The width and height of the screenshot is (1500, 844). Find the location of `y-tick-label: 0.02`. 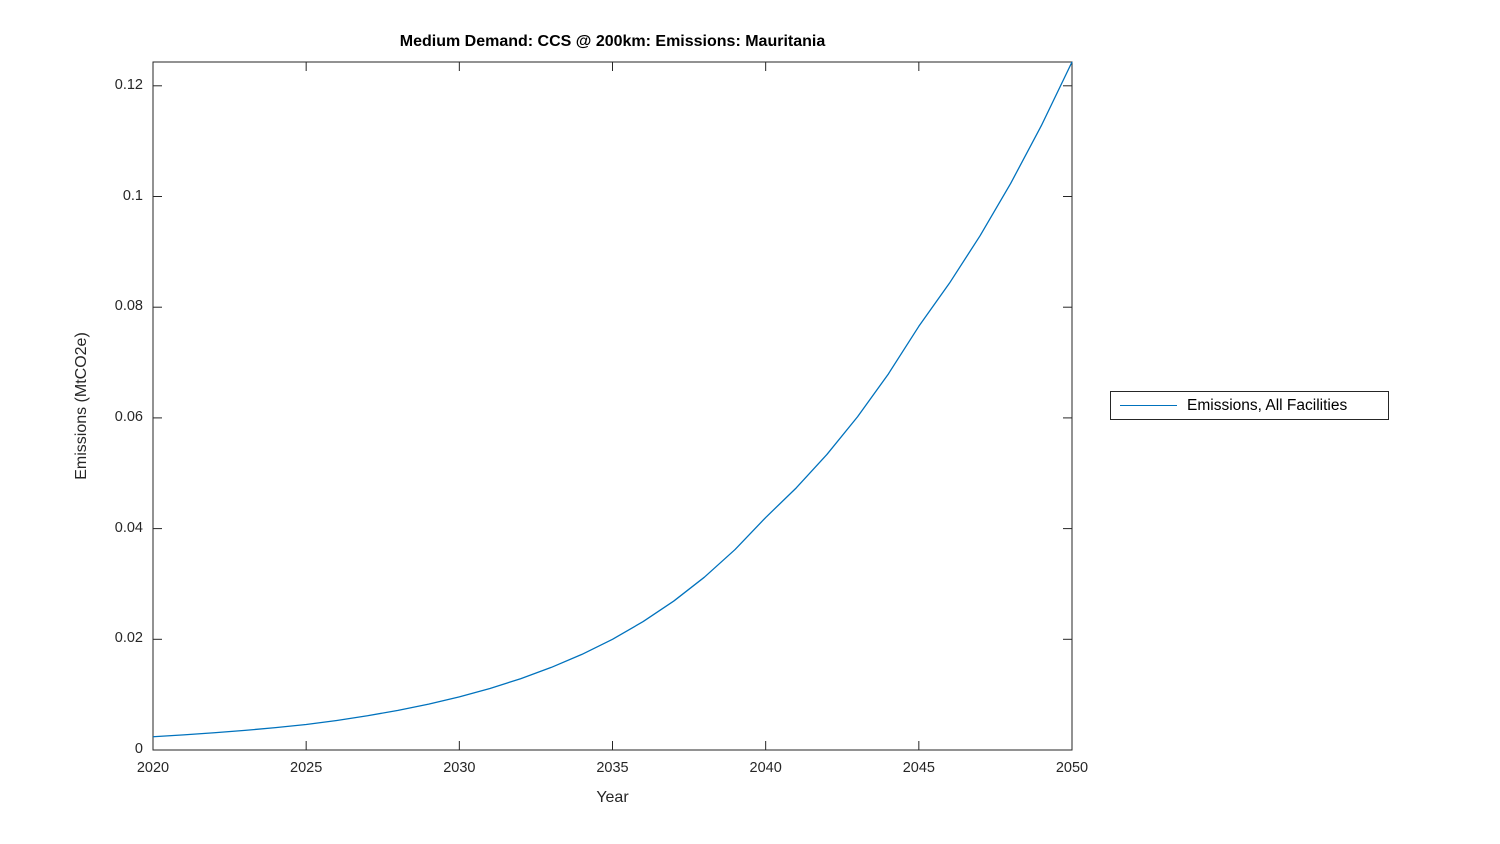

y-tick-label: 0.02 is located at coordinates (128, 638).